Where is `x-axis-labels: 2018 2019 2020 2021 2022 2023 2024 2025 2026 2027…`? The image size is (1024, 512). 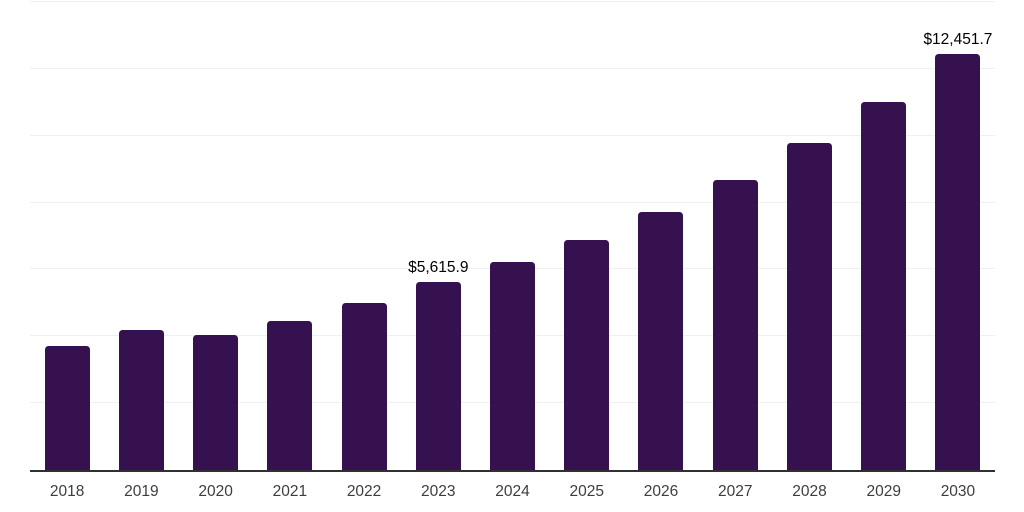 x-axis-labels: 2018 2019 2020 2021 2022 2023 2024 2025 2026 2027… is located at coordinates (512, 492).